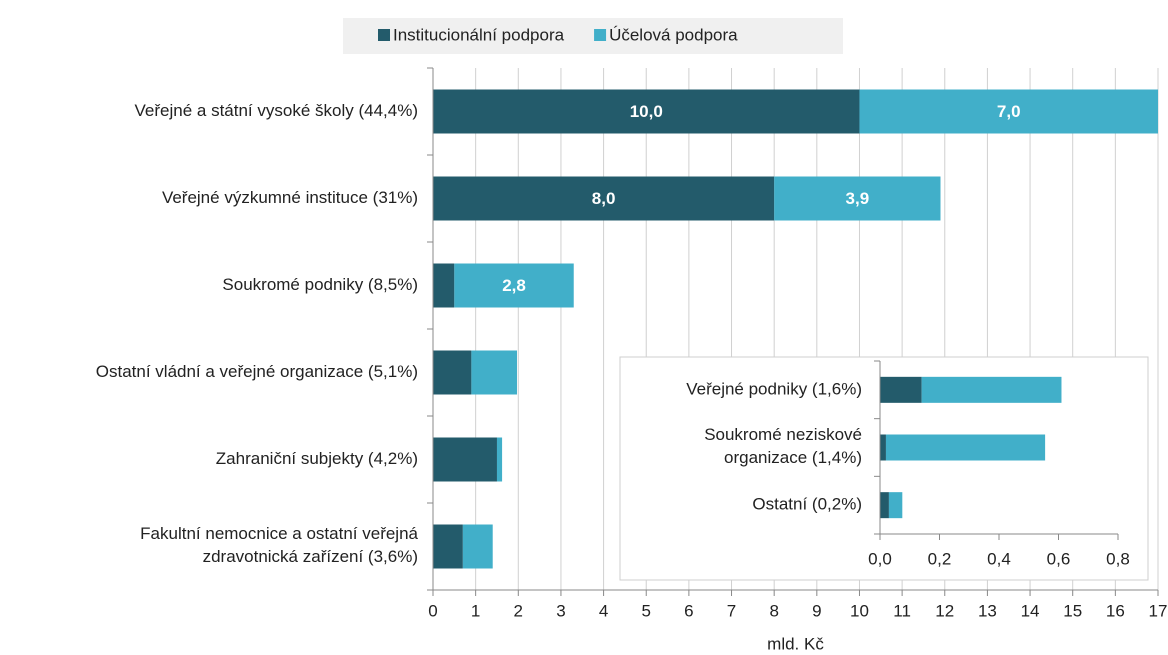  I want to click on value-label: 10,0, so click(646, 111).